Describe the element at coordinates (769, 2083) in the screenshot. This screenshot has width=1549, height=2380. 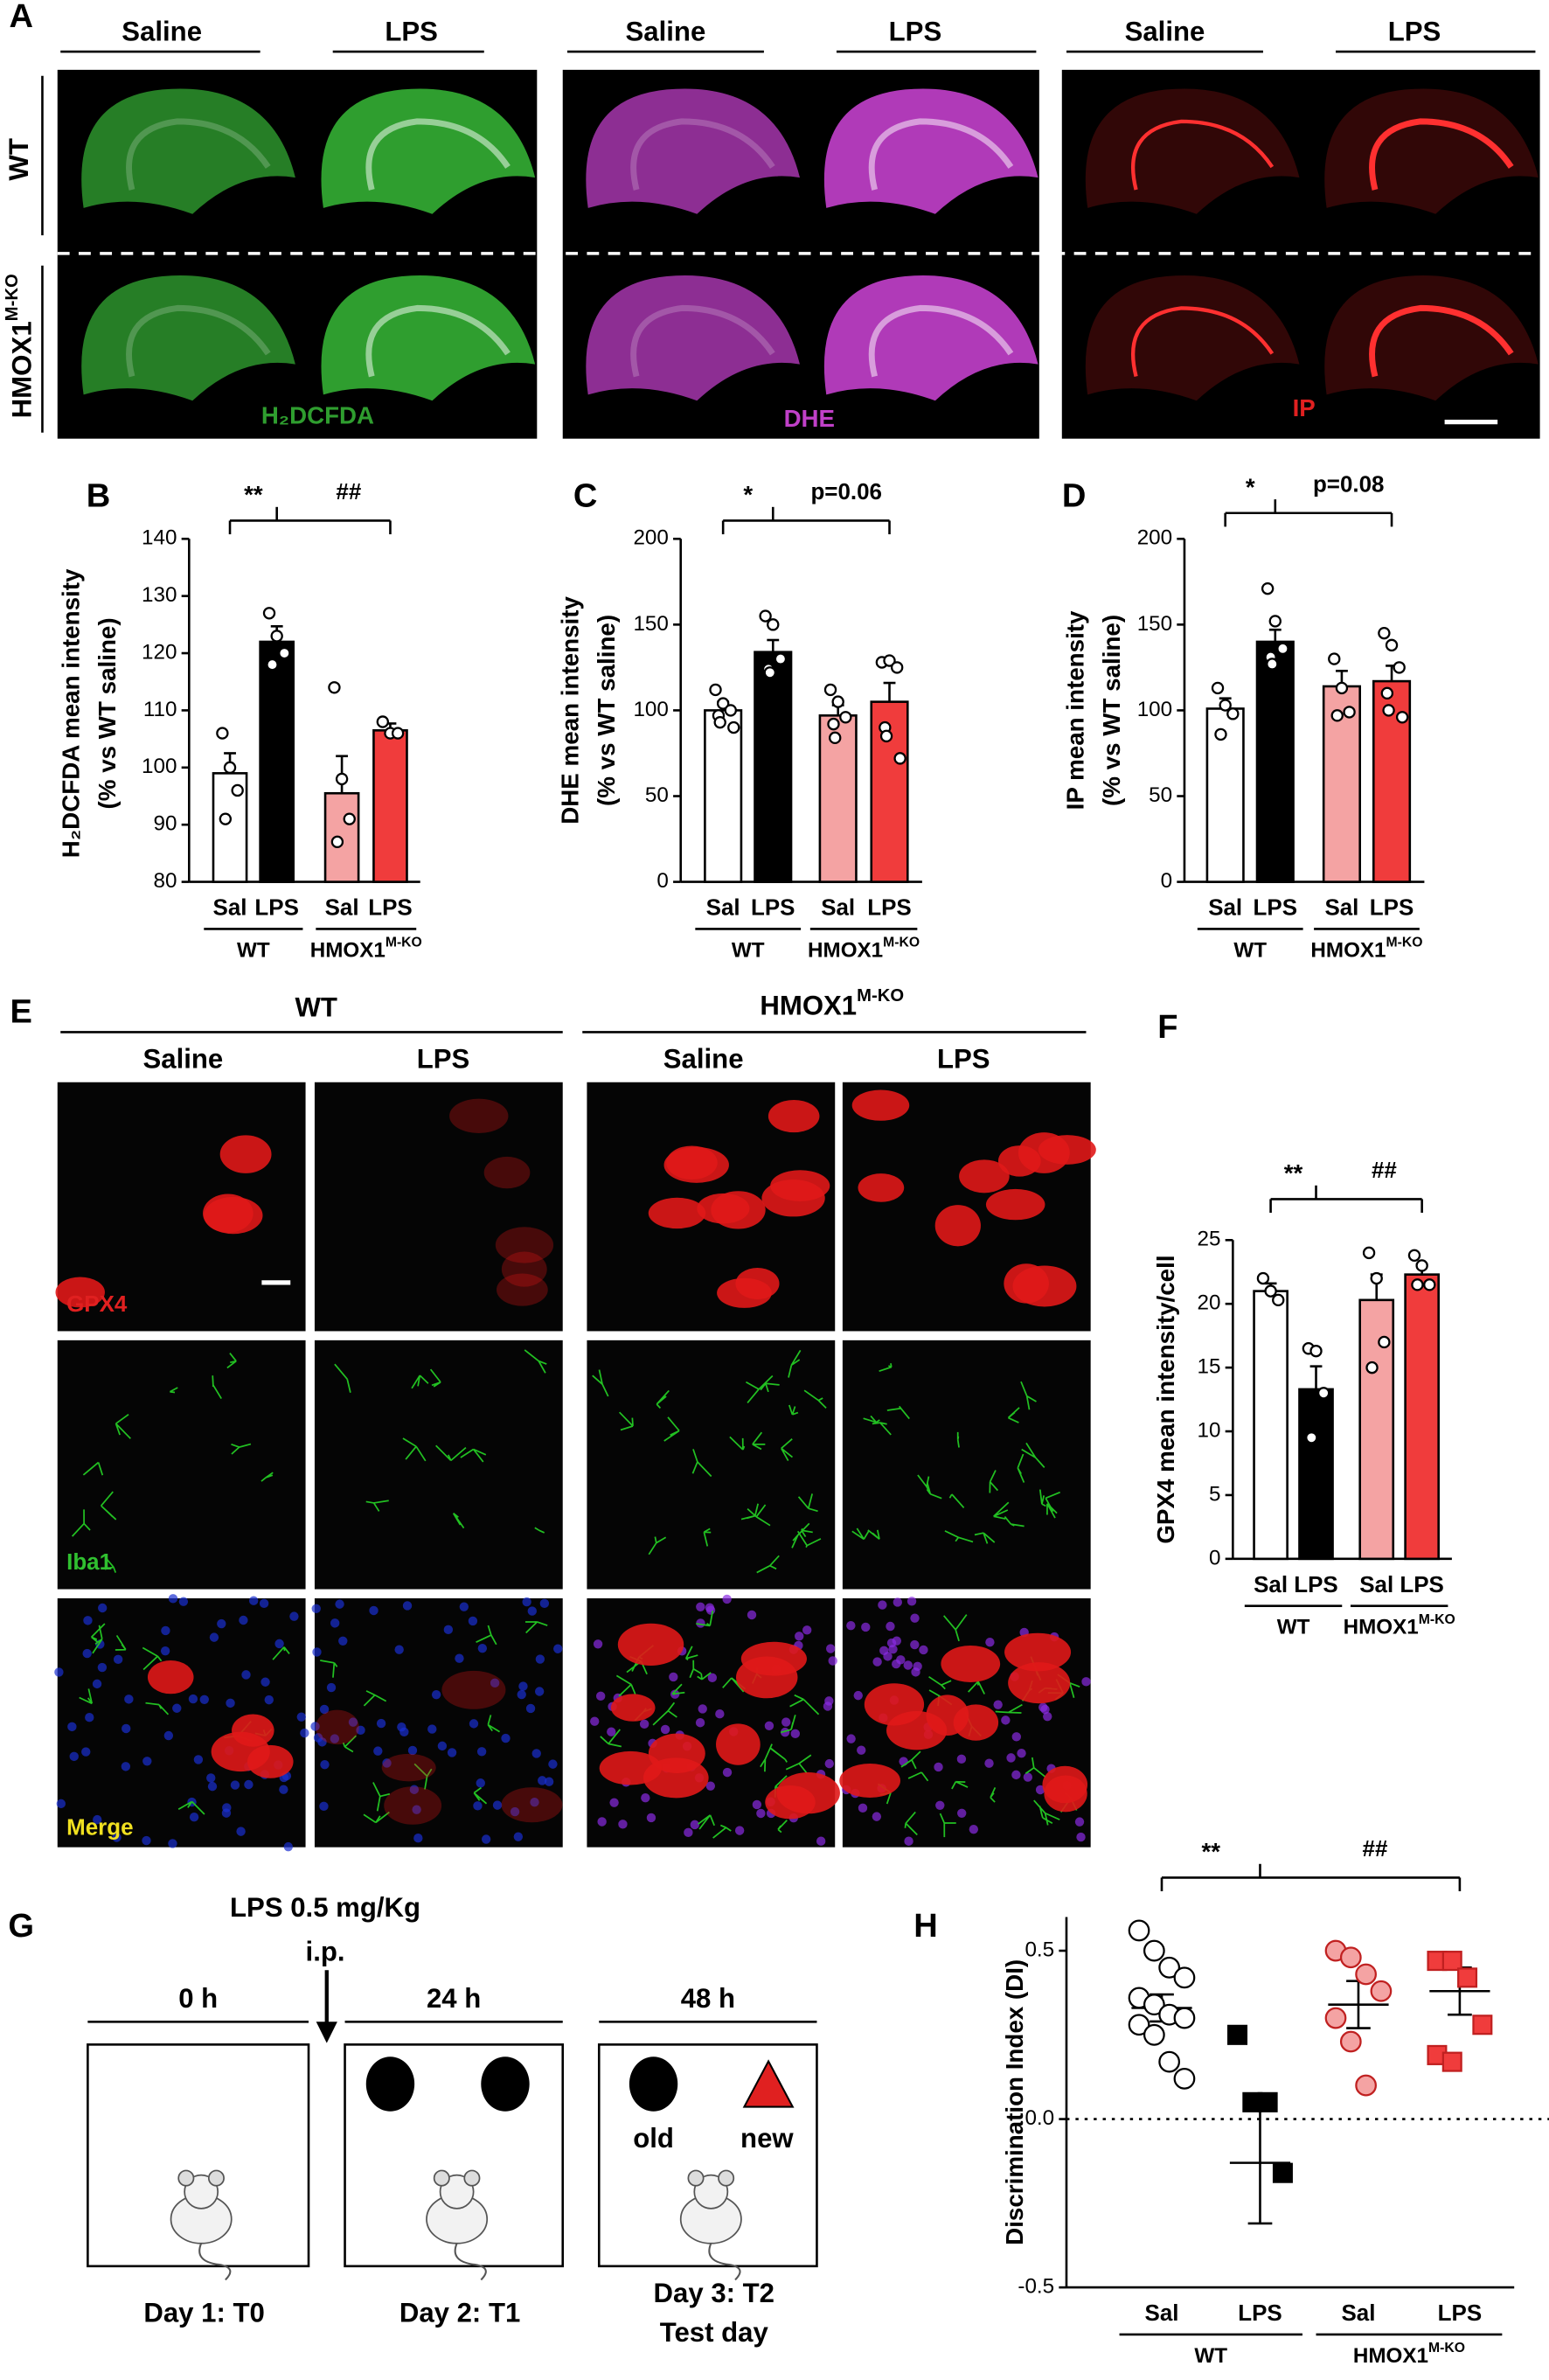
I see `object-new` at that location.